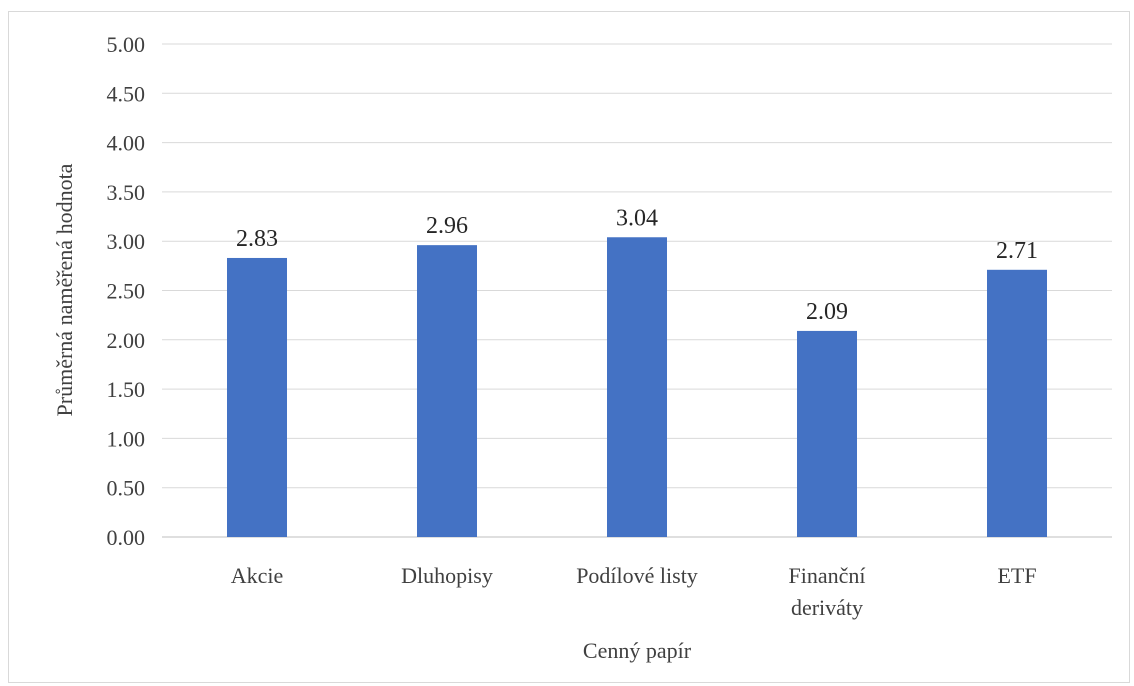  I want to click on y-tick-label: 1.00, so click(126, 438).